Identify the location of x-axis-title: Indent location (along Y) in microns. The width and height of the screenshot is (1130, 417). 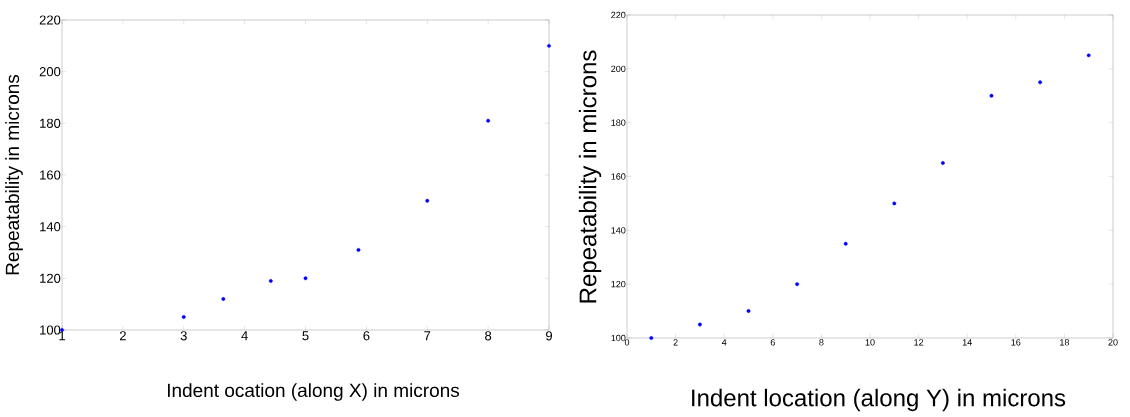
(879, 400).